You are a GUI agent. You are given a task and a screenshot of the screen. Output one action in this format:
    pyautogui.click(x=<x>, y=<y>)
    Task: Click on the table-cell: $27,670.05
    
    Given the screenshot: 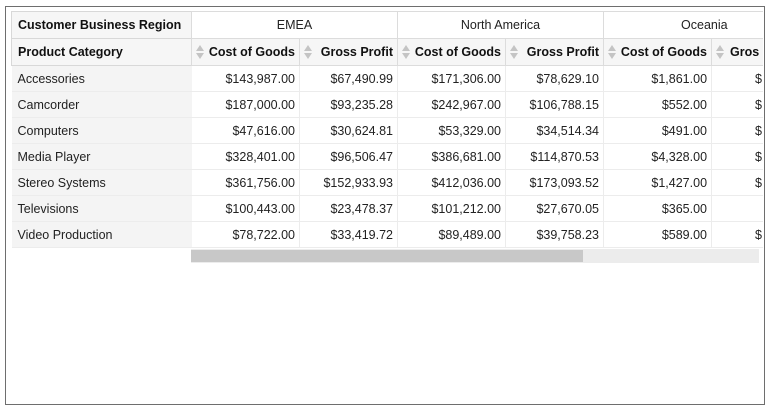 What is the action you would take?
    pyautogui.click(x=555, y=208)
    